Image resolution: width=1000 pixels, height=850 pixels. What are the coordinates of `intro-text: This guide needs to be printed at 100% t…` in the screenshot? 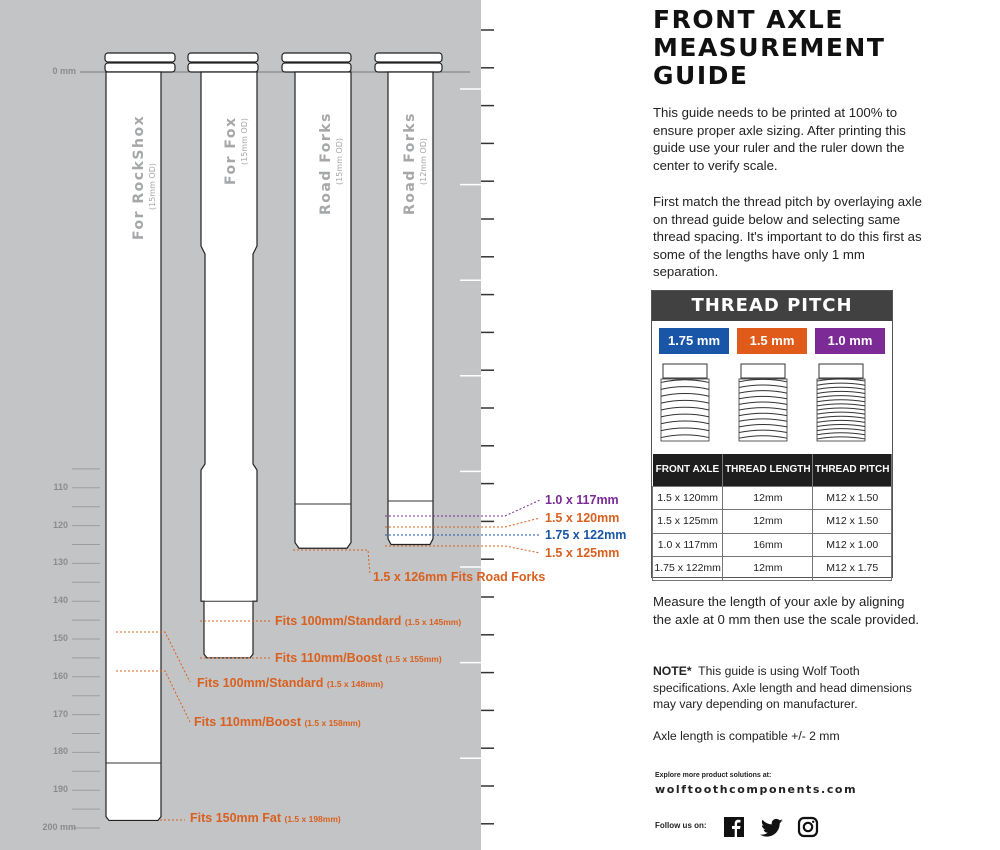 It's located at (779, 139).